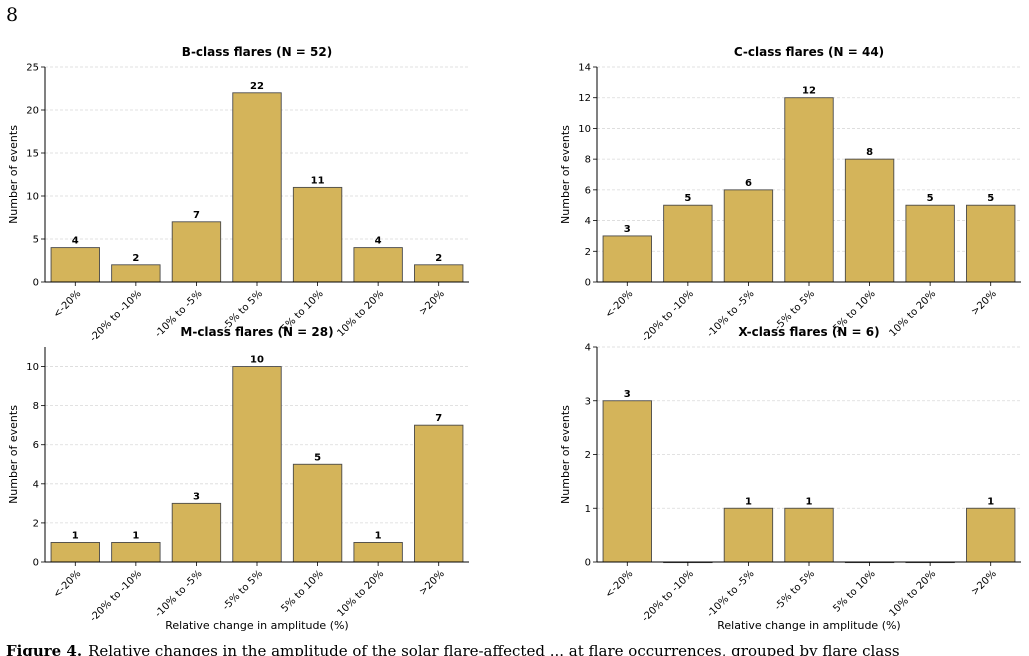 This screenshot has width=1029, height=656. I want to click on chart-title: M-class flares (N = 28), so click(256, 332).